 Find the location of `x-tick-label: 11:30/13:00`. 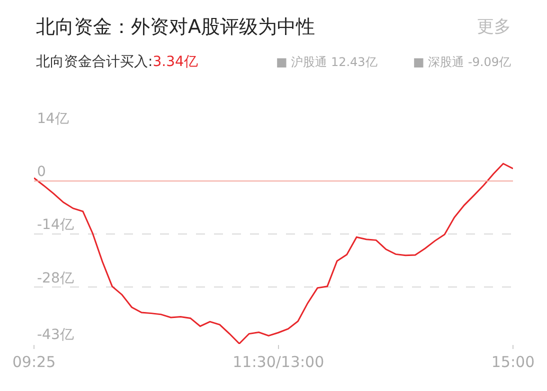

x-tick-label: 11:30/13:00 is located at coordinates (278, 362).